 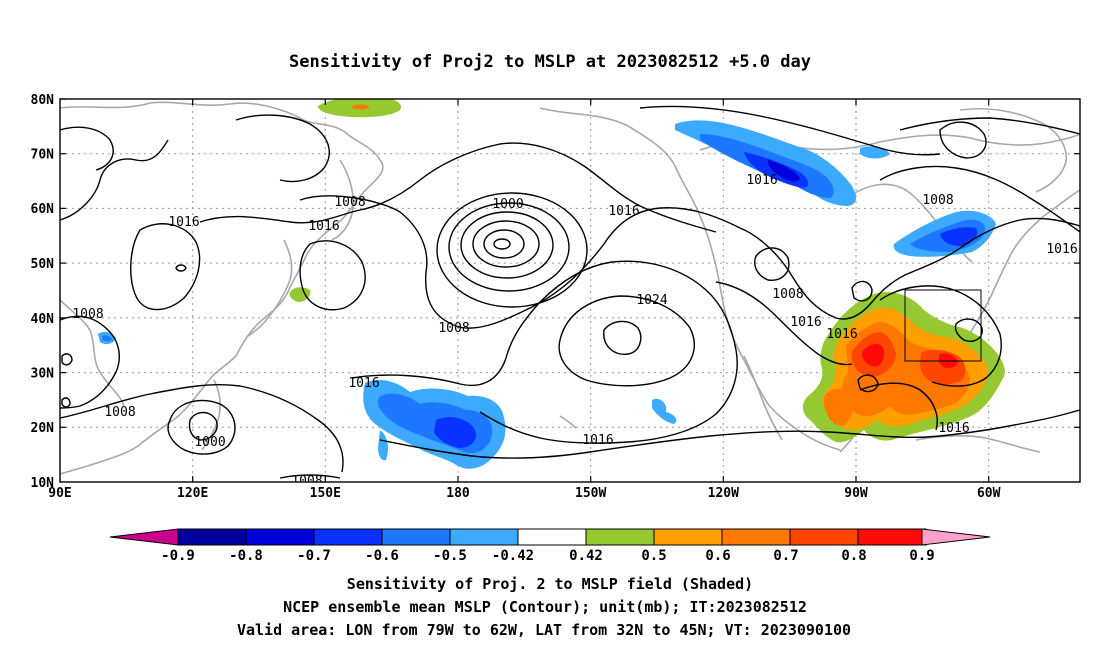 What do you see at coordinates (43, 483) in the screenshot?
I see `lat-tick-label: 10N` at bounding box center [43, 483].